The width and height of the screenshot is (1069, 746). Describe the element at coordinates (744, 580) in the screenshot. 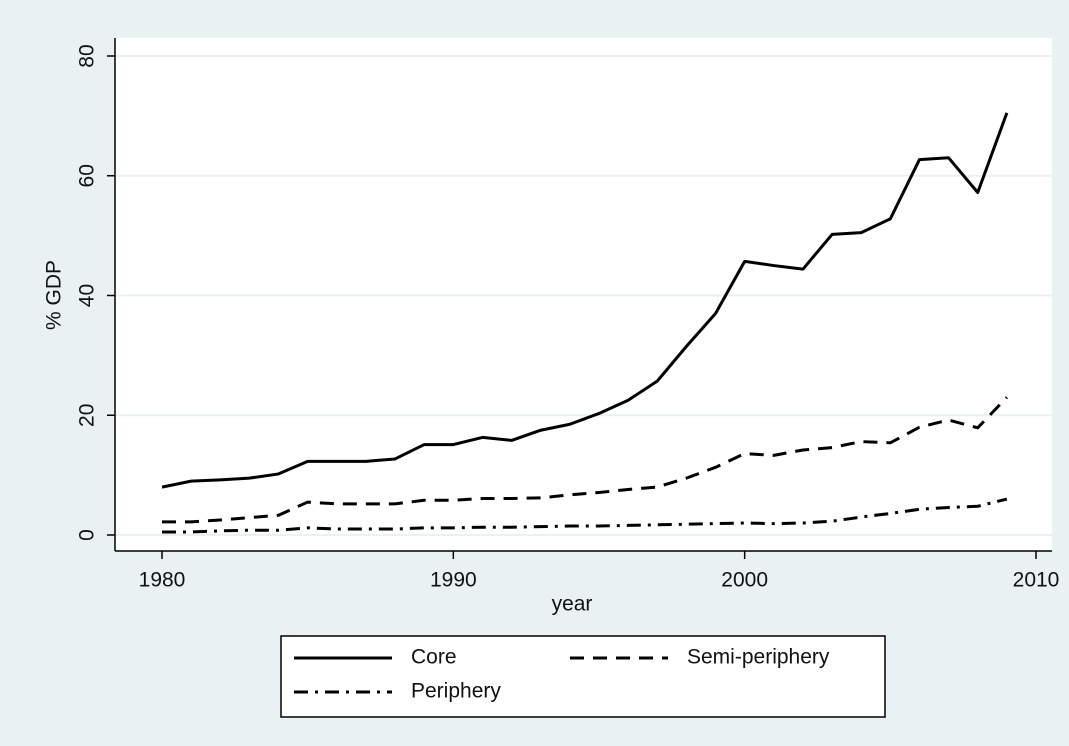

I see `x-tick-label: 2000` at that location.